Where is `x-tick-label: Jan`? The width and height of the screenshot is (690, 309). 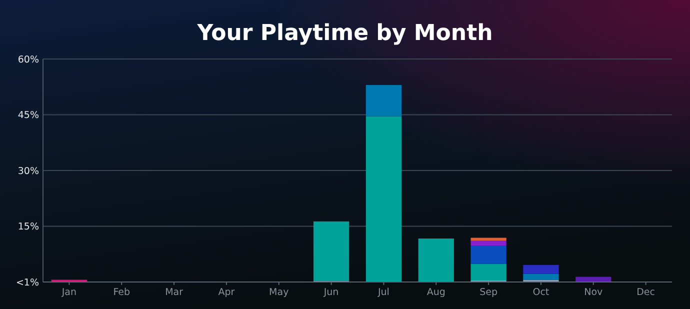 x-tick-label: Jan is located at coordinates (68, 292).